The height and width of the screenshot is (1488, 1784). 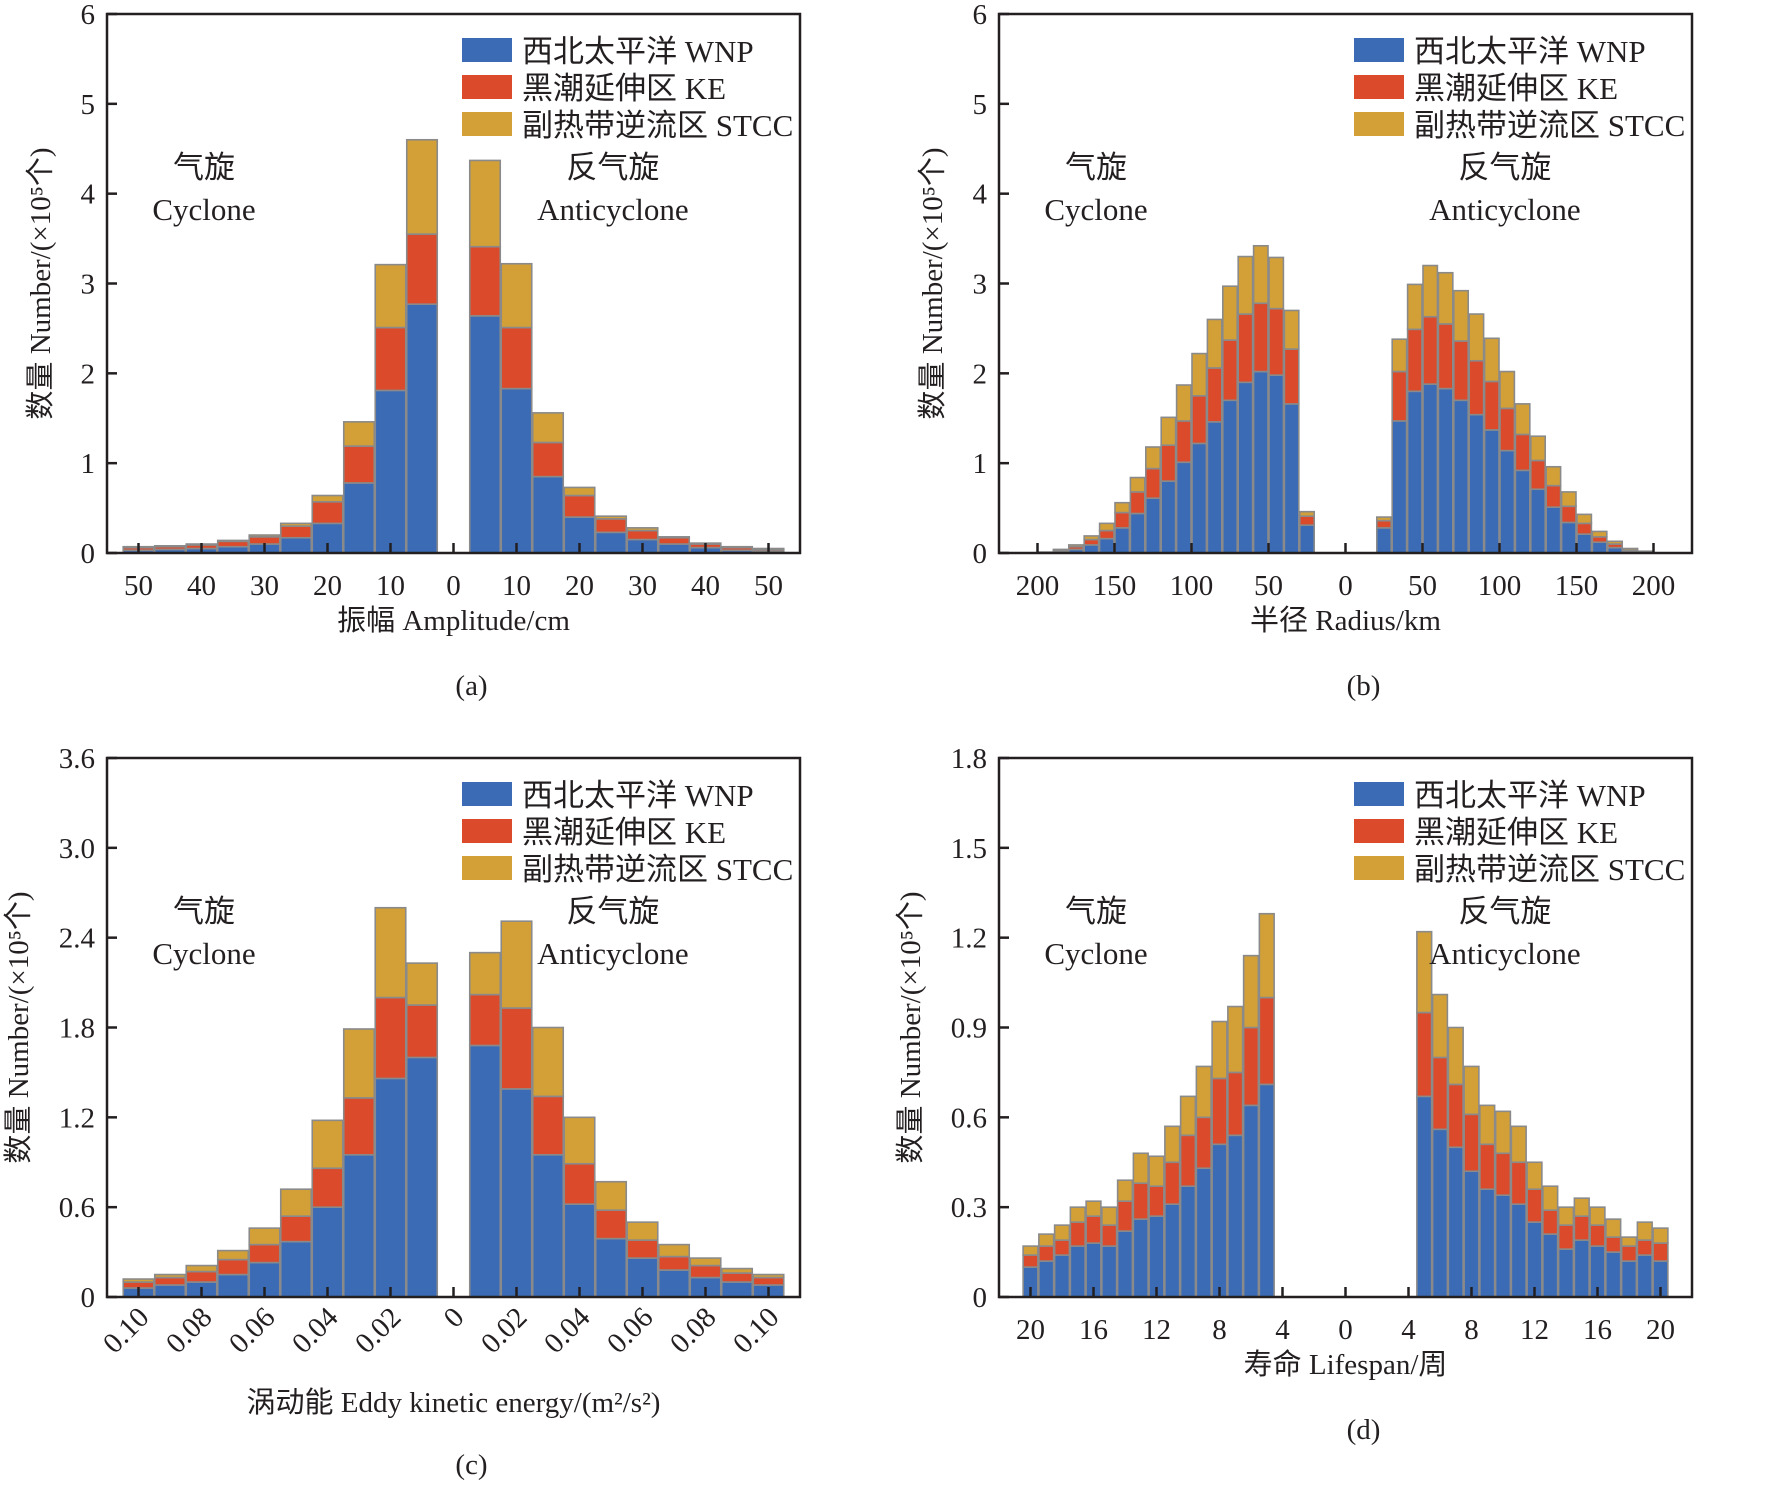 I want to click on bar-segment-cyclone-bars-12-stcc, so click(x=1219, y=1050).